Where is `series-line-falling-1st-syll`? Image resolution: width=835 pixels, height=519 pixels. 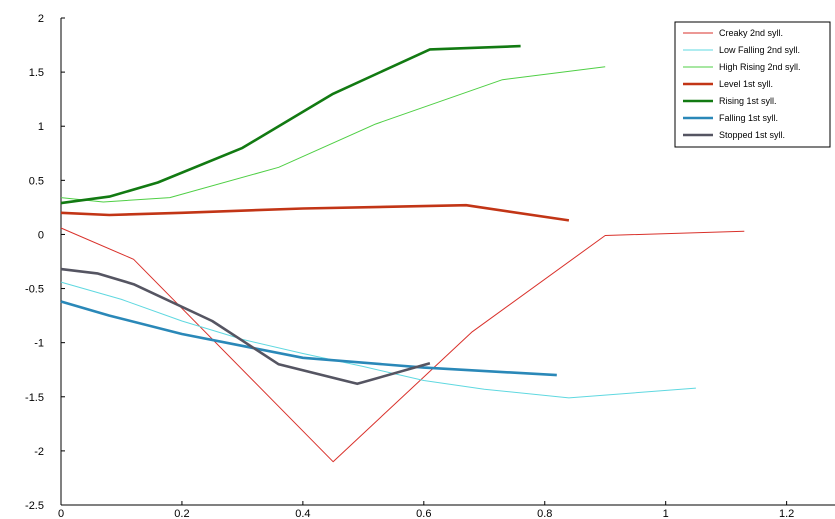
series-line-falling-1st-syll is located at coordinates (308, 338).